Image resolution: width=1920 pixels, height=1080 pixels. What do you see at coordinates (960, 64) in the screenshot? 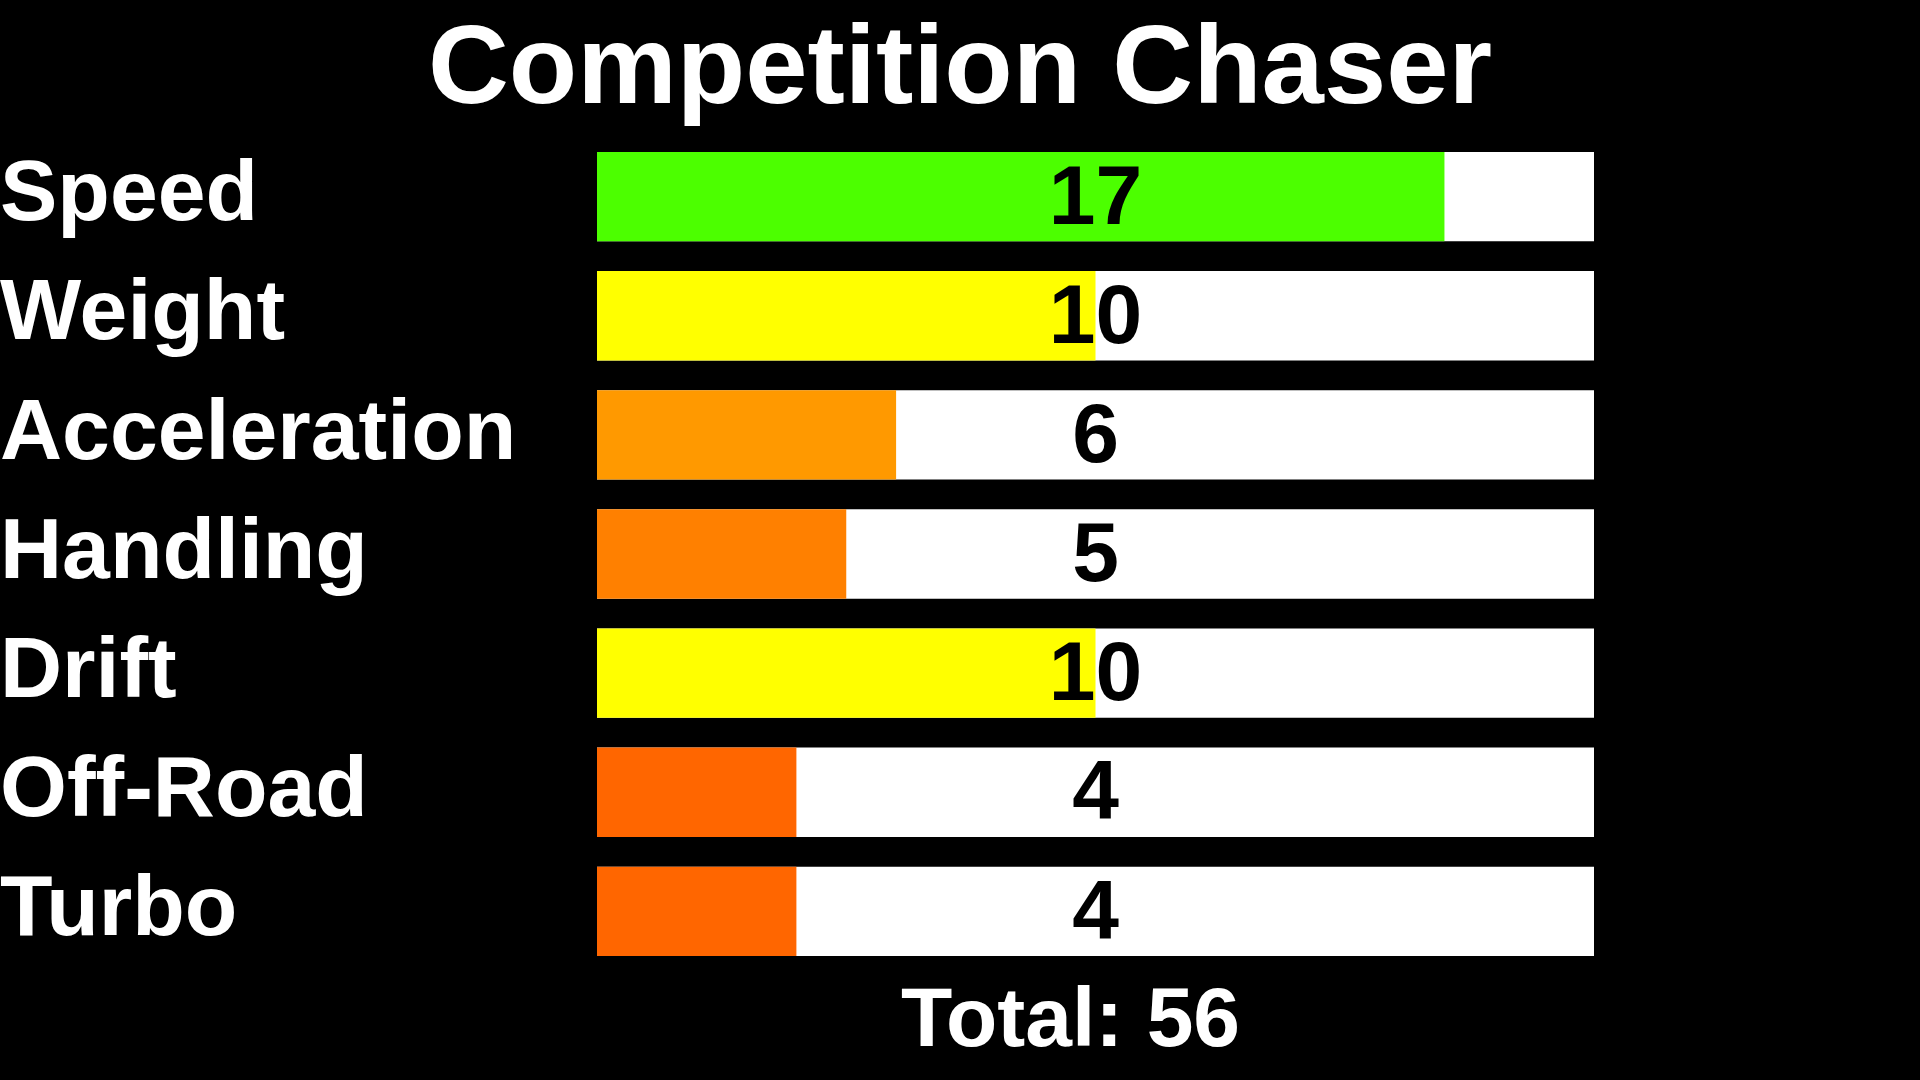
I see `chart-title: Competition Chaser` at bounding box center [960, 64].